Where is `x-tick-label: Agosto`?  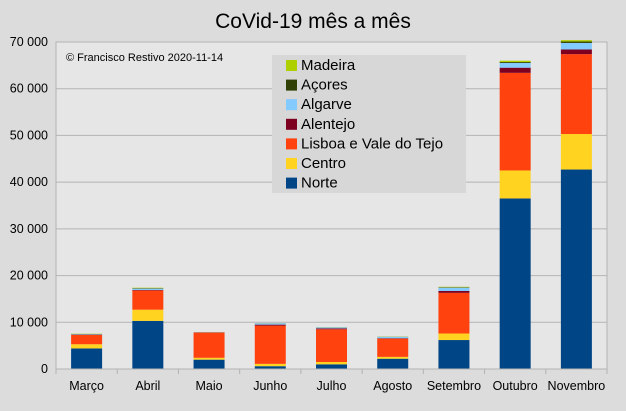
x-tick-label: Agosto is located at coordinates (392, 386).